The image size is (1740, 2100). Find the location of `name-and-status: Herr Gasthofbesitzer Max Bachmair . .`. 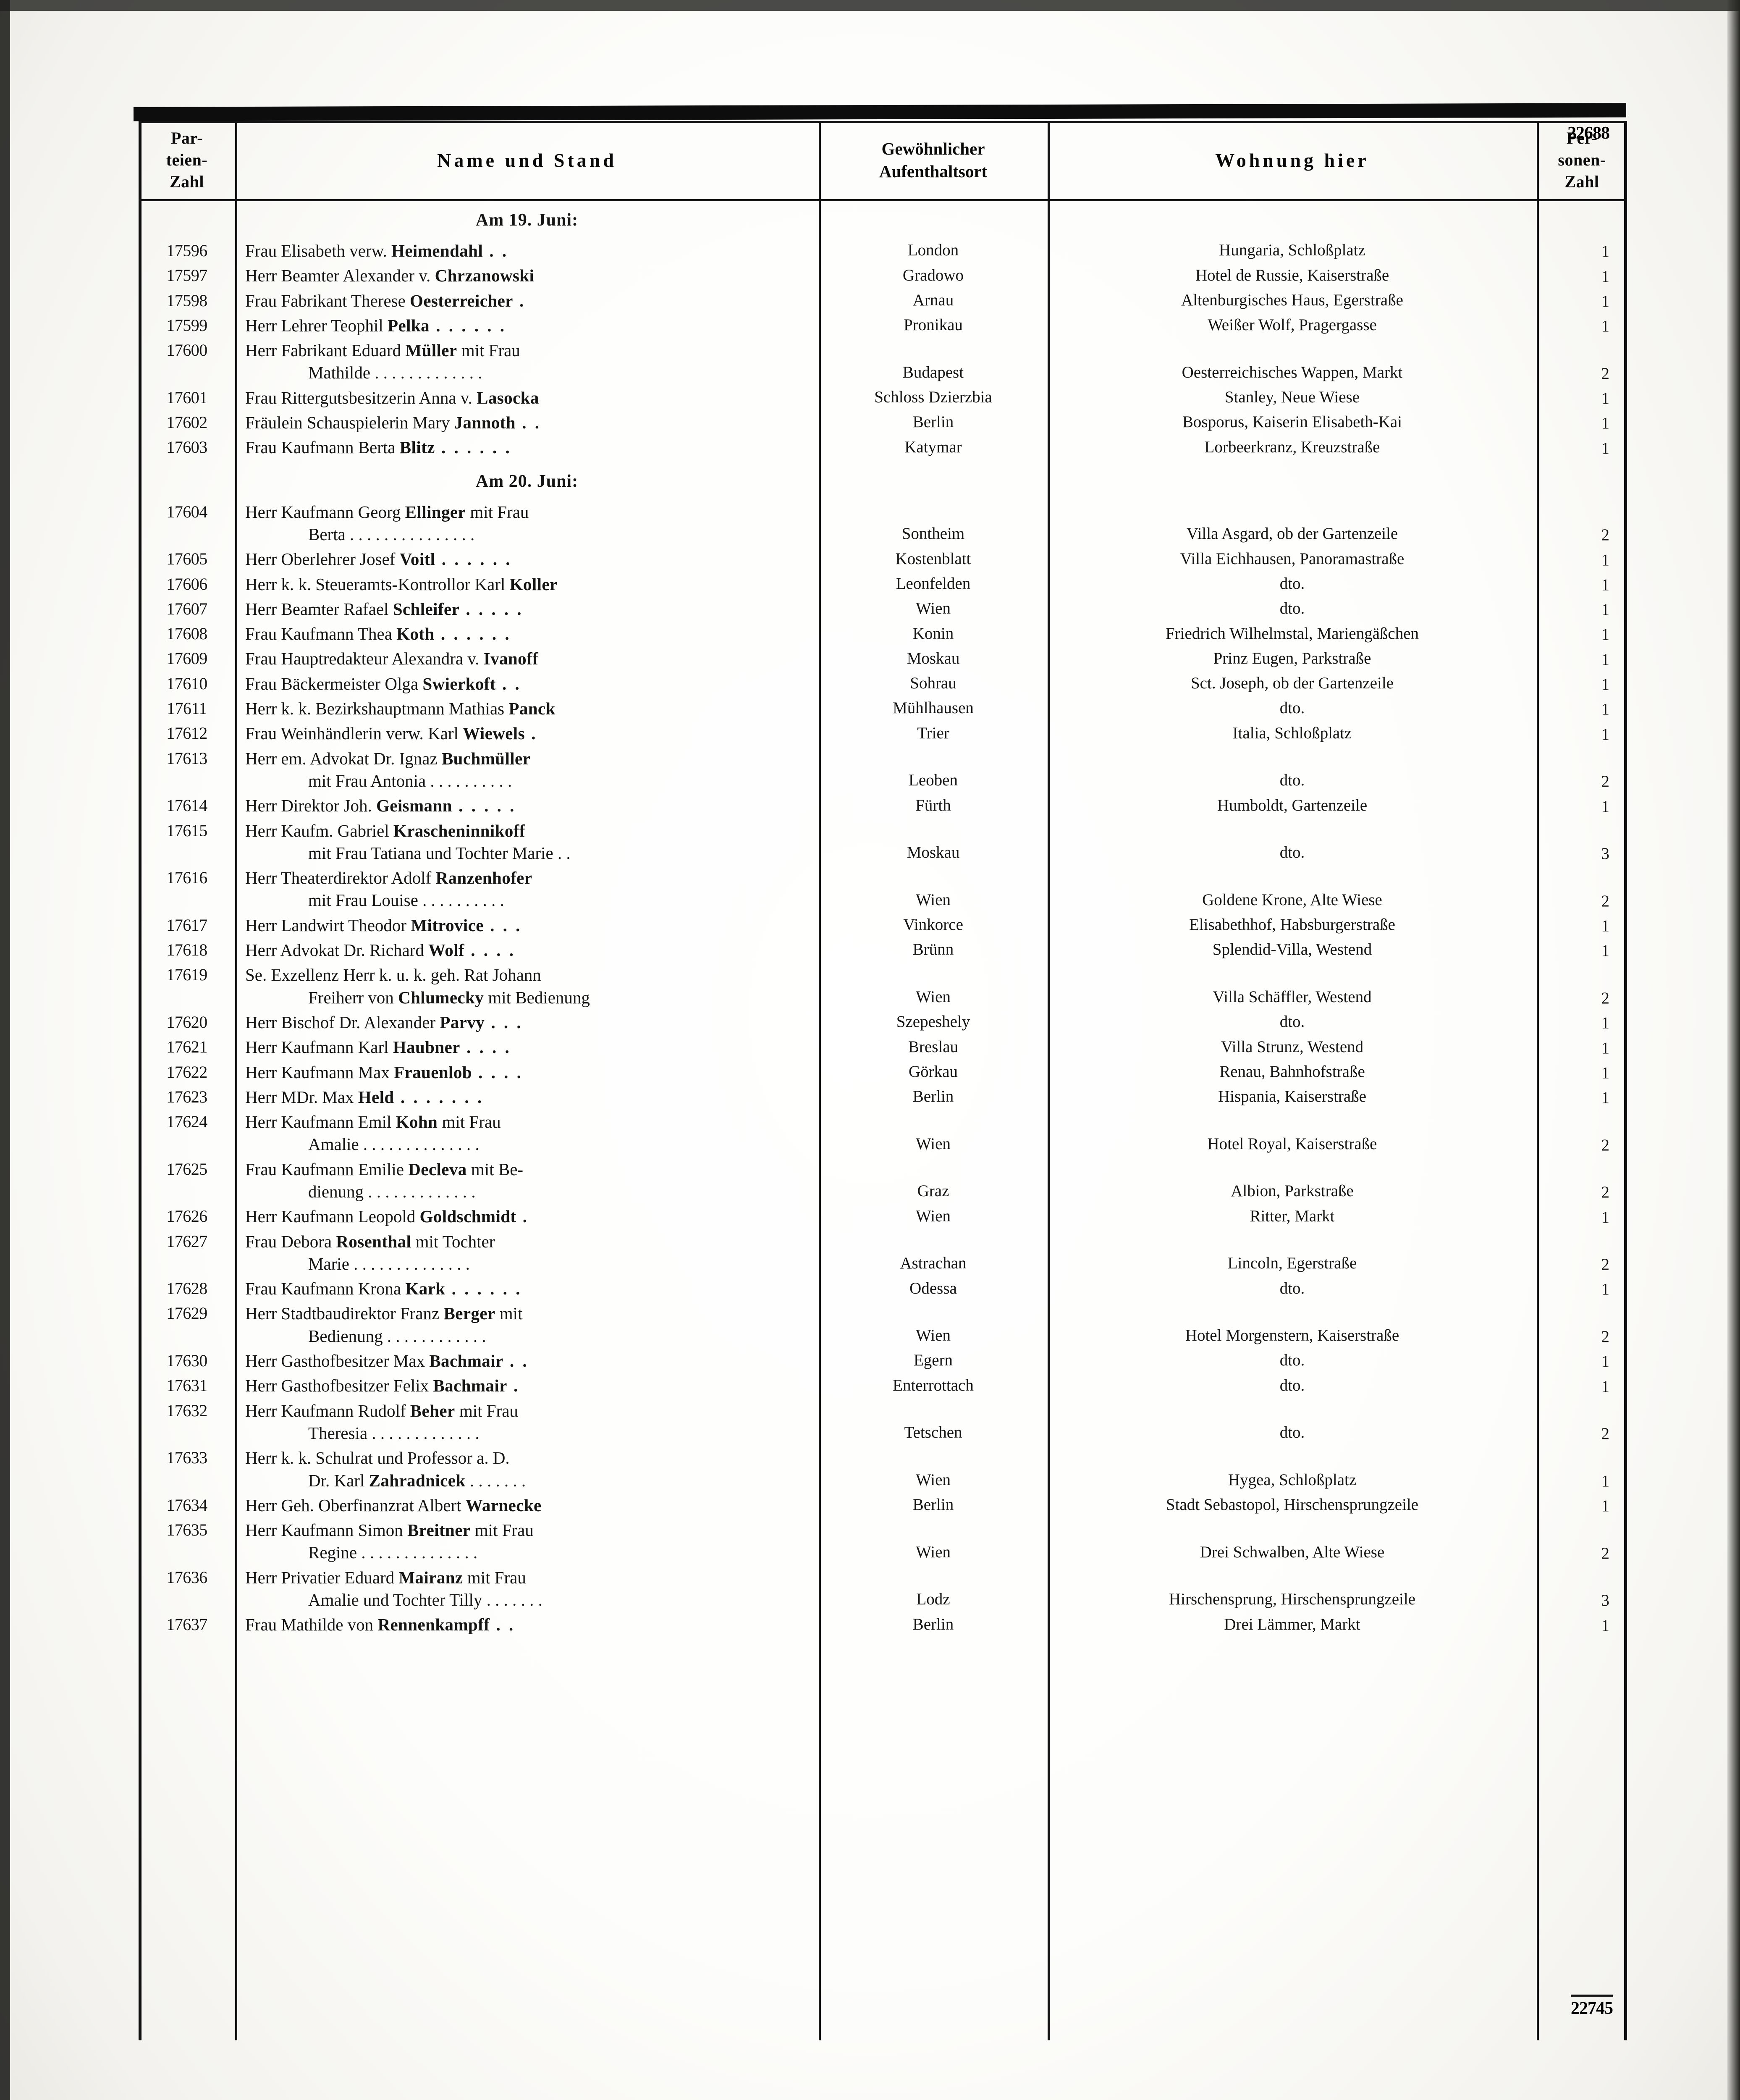

name-and-status: Herr Gasthofbesitzer Max Bachmair . . is located at coordinates (527, 1361).